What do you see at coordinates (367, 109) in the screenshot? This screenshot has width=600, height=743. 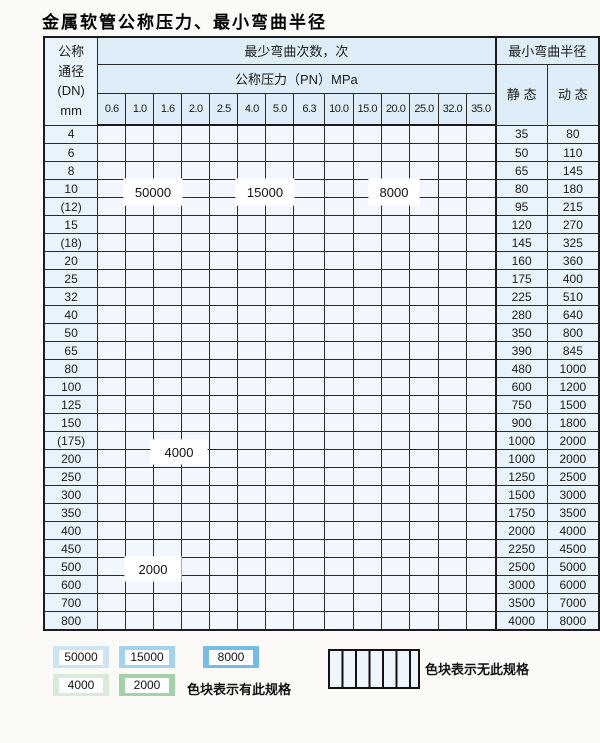 I see `pressure-header-cell: 15.0` at bounding box center [367, 109].